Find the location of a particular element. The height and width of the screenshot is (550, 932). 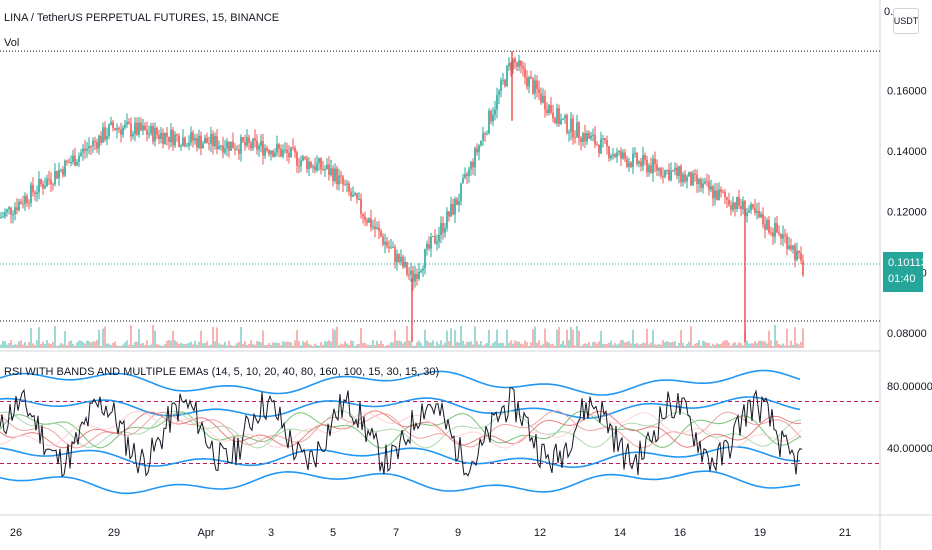

currency-button: USDT is located at coordinates (906, 21).